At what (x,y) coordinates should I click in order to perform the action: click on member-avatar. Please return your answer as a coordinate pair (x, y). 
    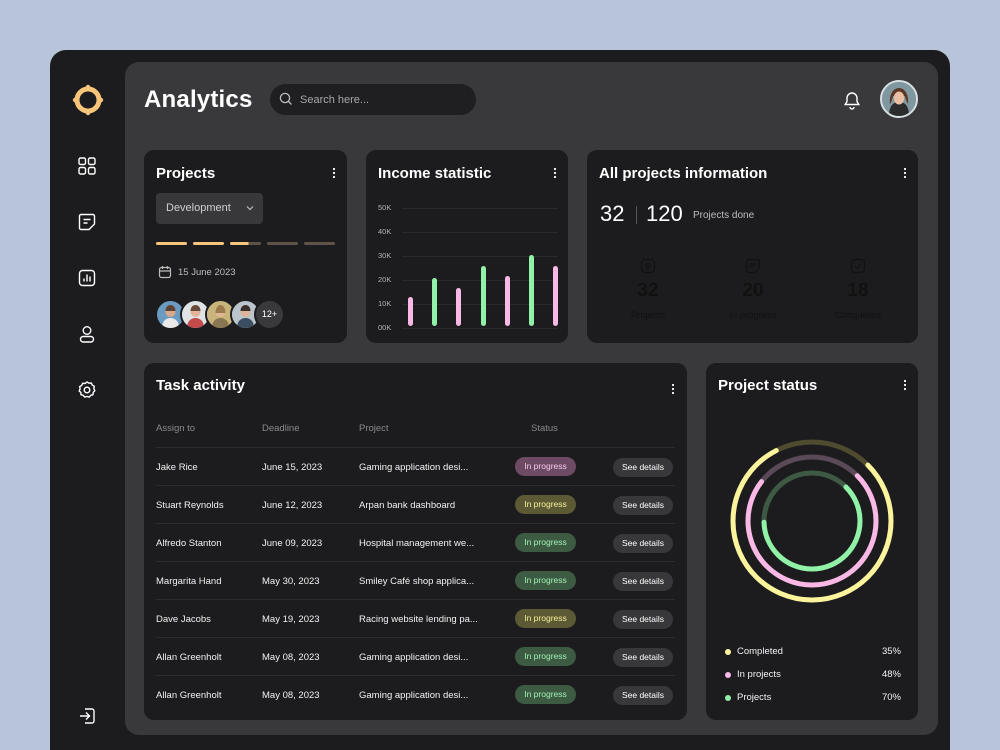
    Looking at the image, I should click on (195, 314).